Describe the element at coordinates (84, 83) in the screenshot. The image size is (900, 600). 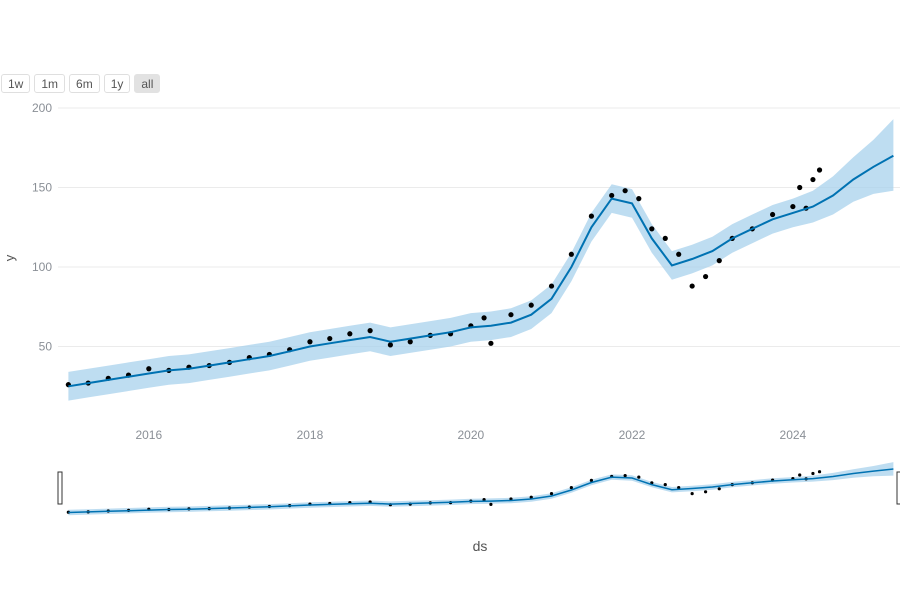
I see `range-button-6m: 6m` at that location.